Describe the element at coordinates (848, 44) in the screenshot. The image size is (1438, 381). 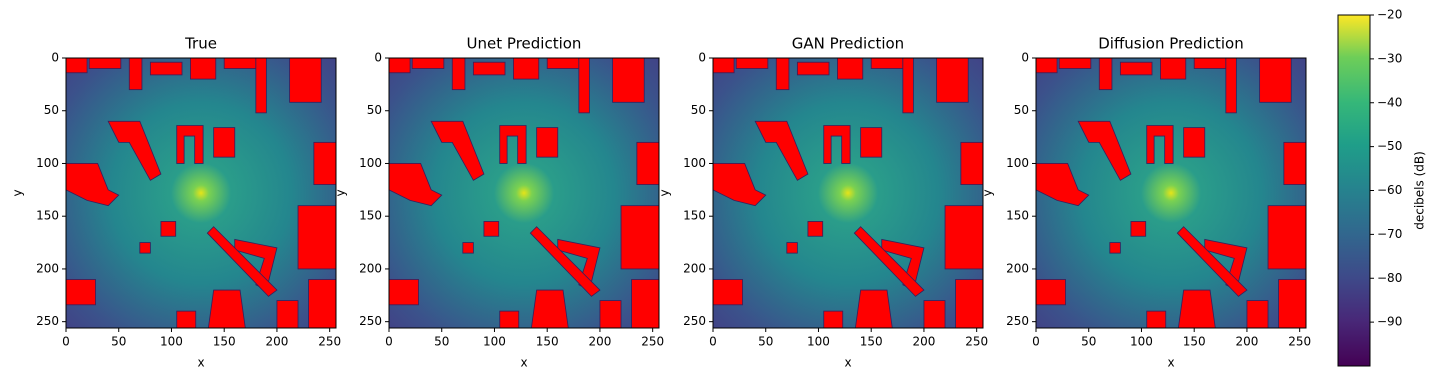
I see `panel-title: GAN Prediction` at that location.